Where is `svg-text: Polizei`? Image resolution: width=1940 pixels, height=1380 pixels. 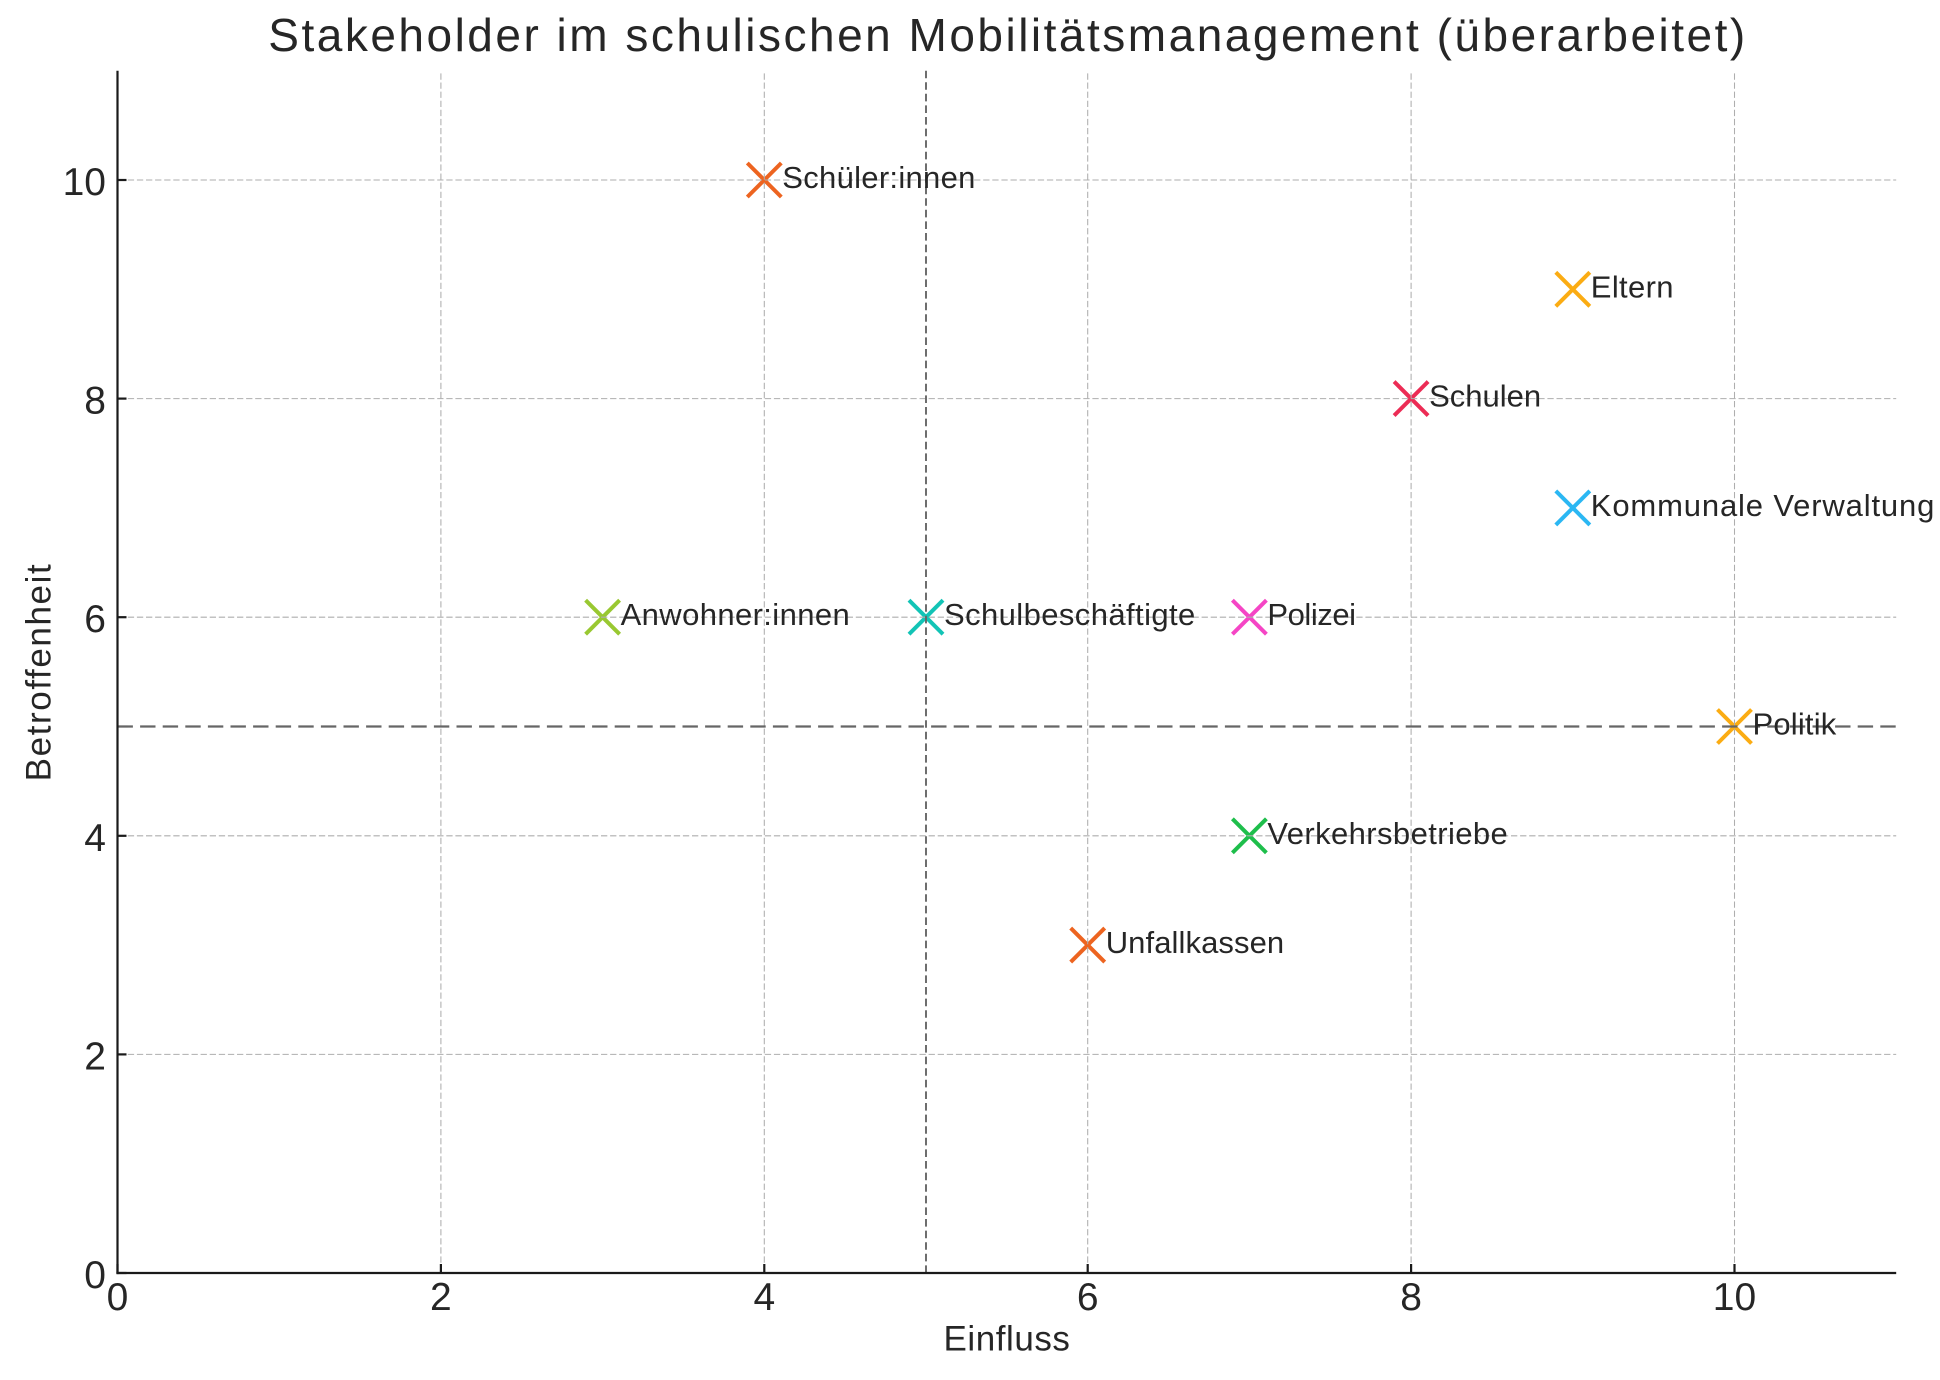
svg-text: Polizei is located at coordinates (1311, 614).